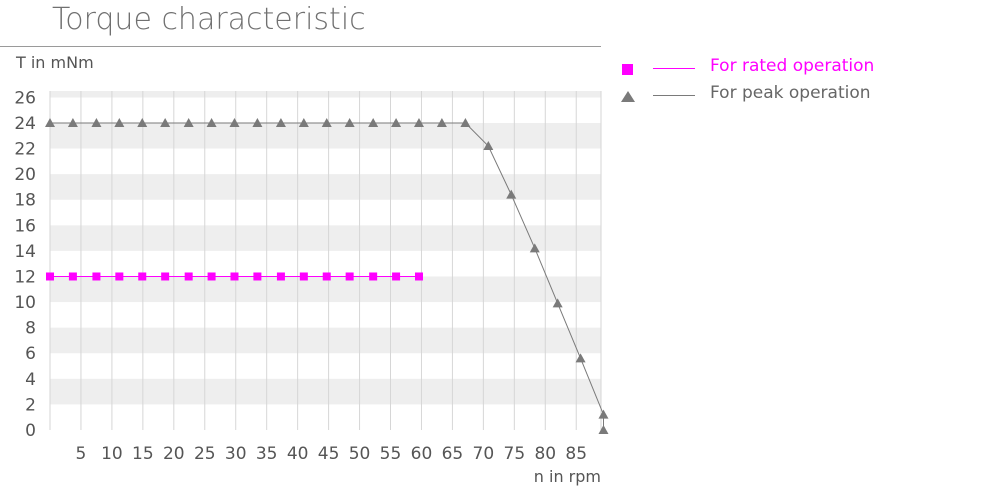  Describe the element at coordinates (453, 454) in the screenshot. I see `x-tick-label: 65` at that location.